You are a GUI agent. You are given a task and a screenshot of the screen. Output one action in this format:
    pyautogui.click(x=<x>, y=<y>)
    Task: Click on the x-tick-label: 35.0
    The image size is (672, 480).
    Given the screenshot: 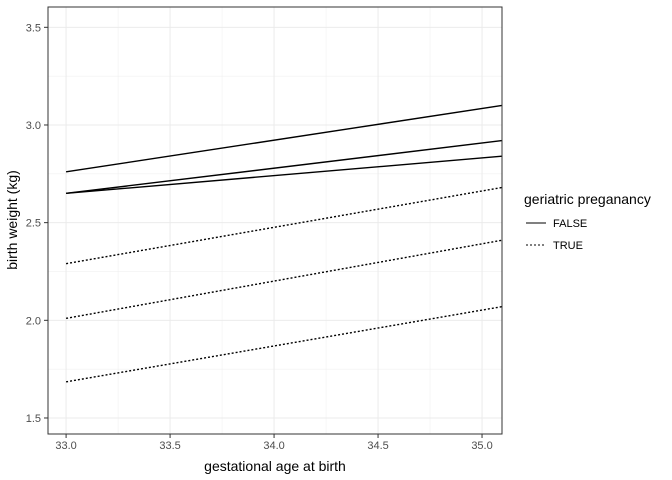 What is the action you would take?
    pyautogui.click(x=481, y=446)
    